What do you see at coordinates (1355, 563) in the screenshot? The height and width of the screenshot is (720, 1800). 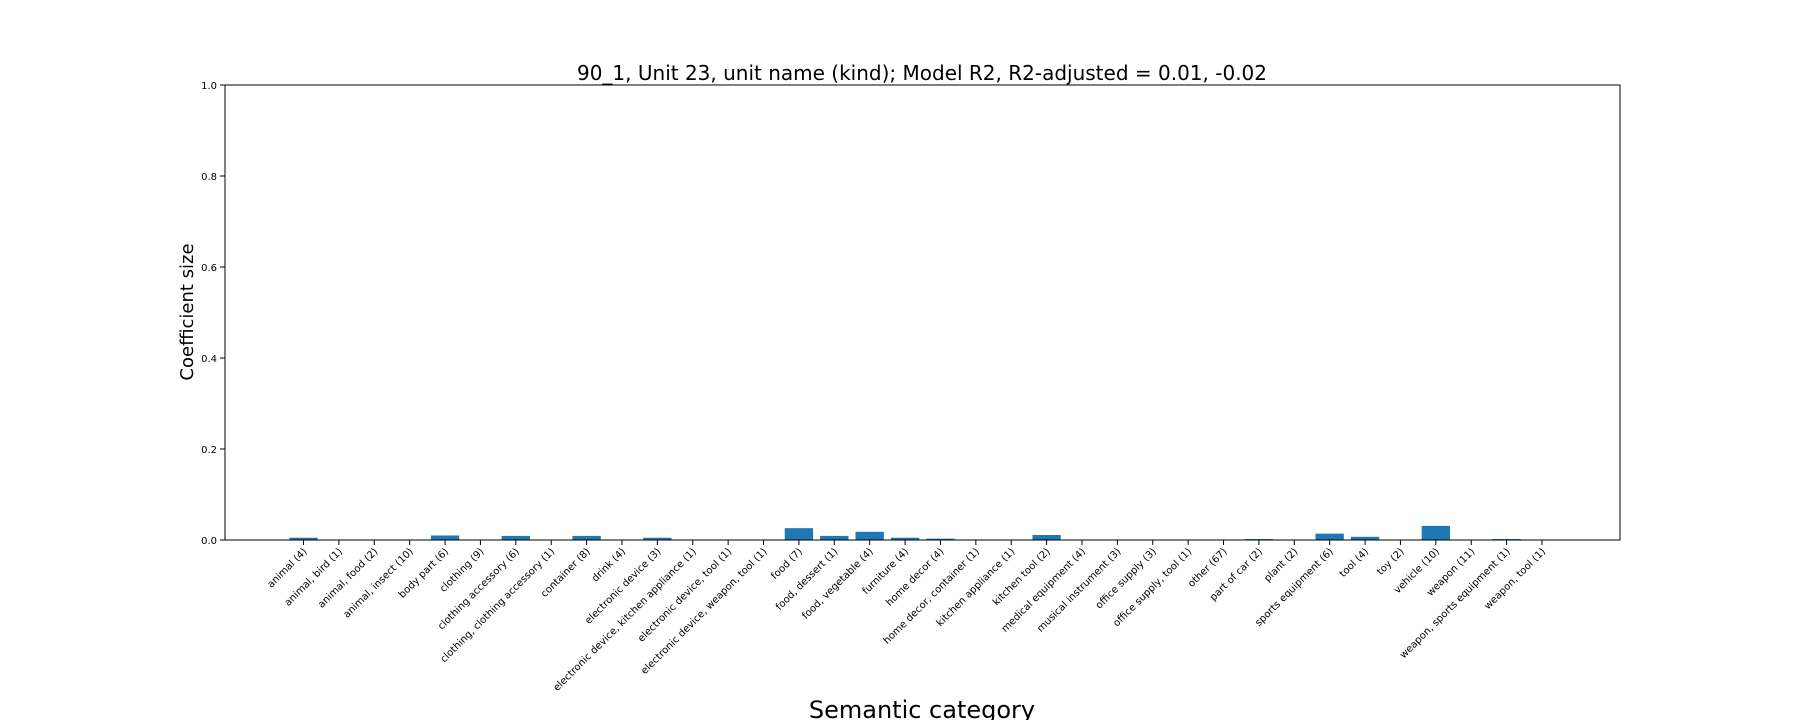 I see `x-tick-label: tool (4)` at bounding box center [1355, 563].